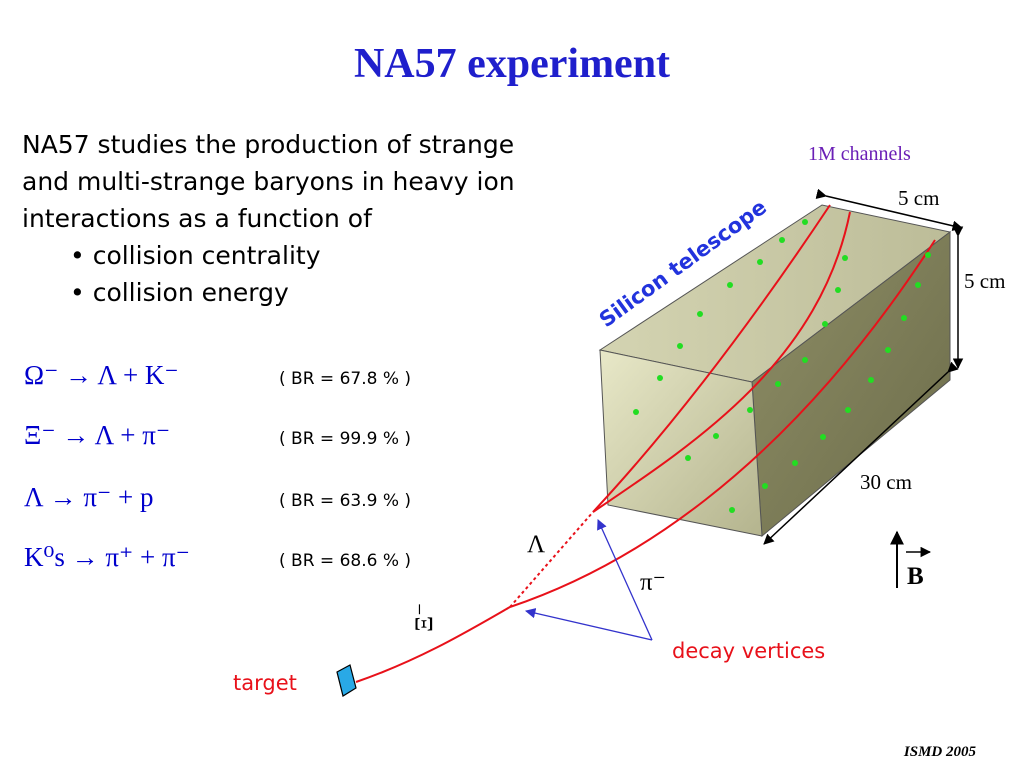  I want to click on target-label: target, so click(265, 683).